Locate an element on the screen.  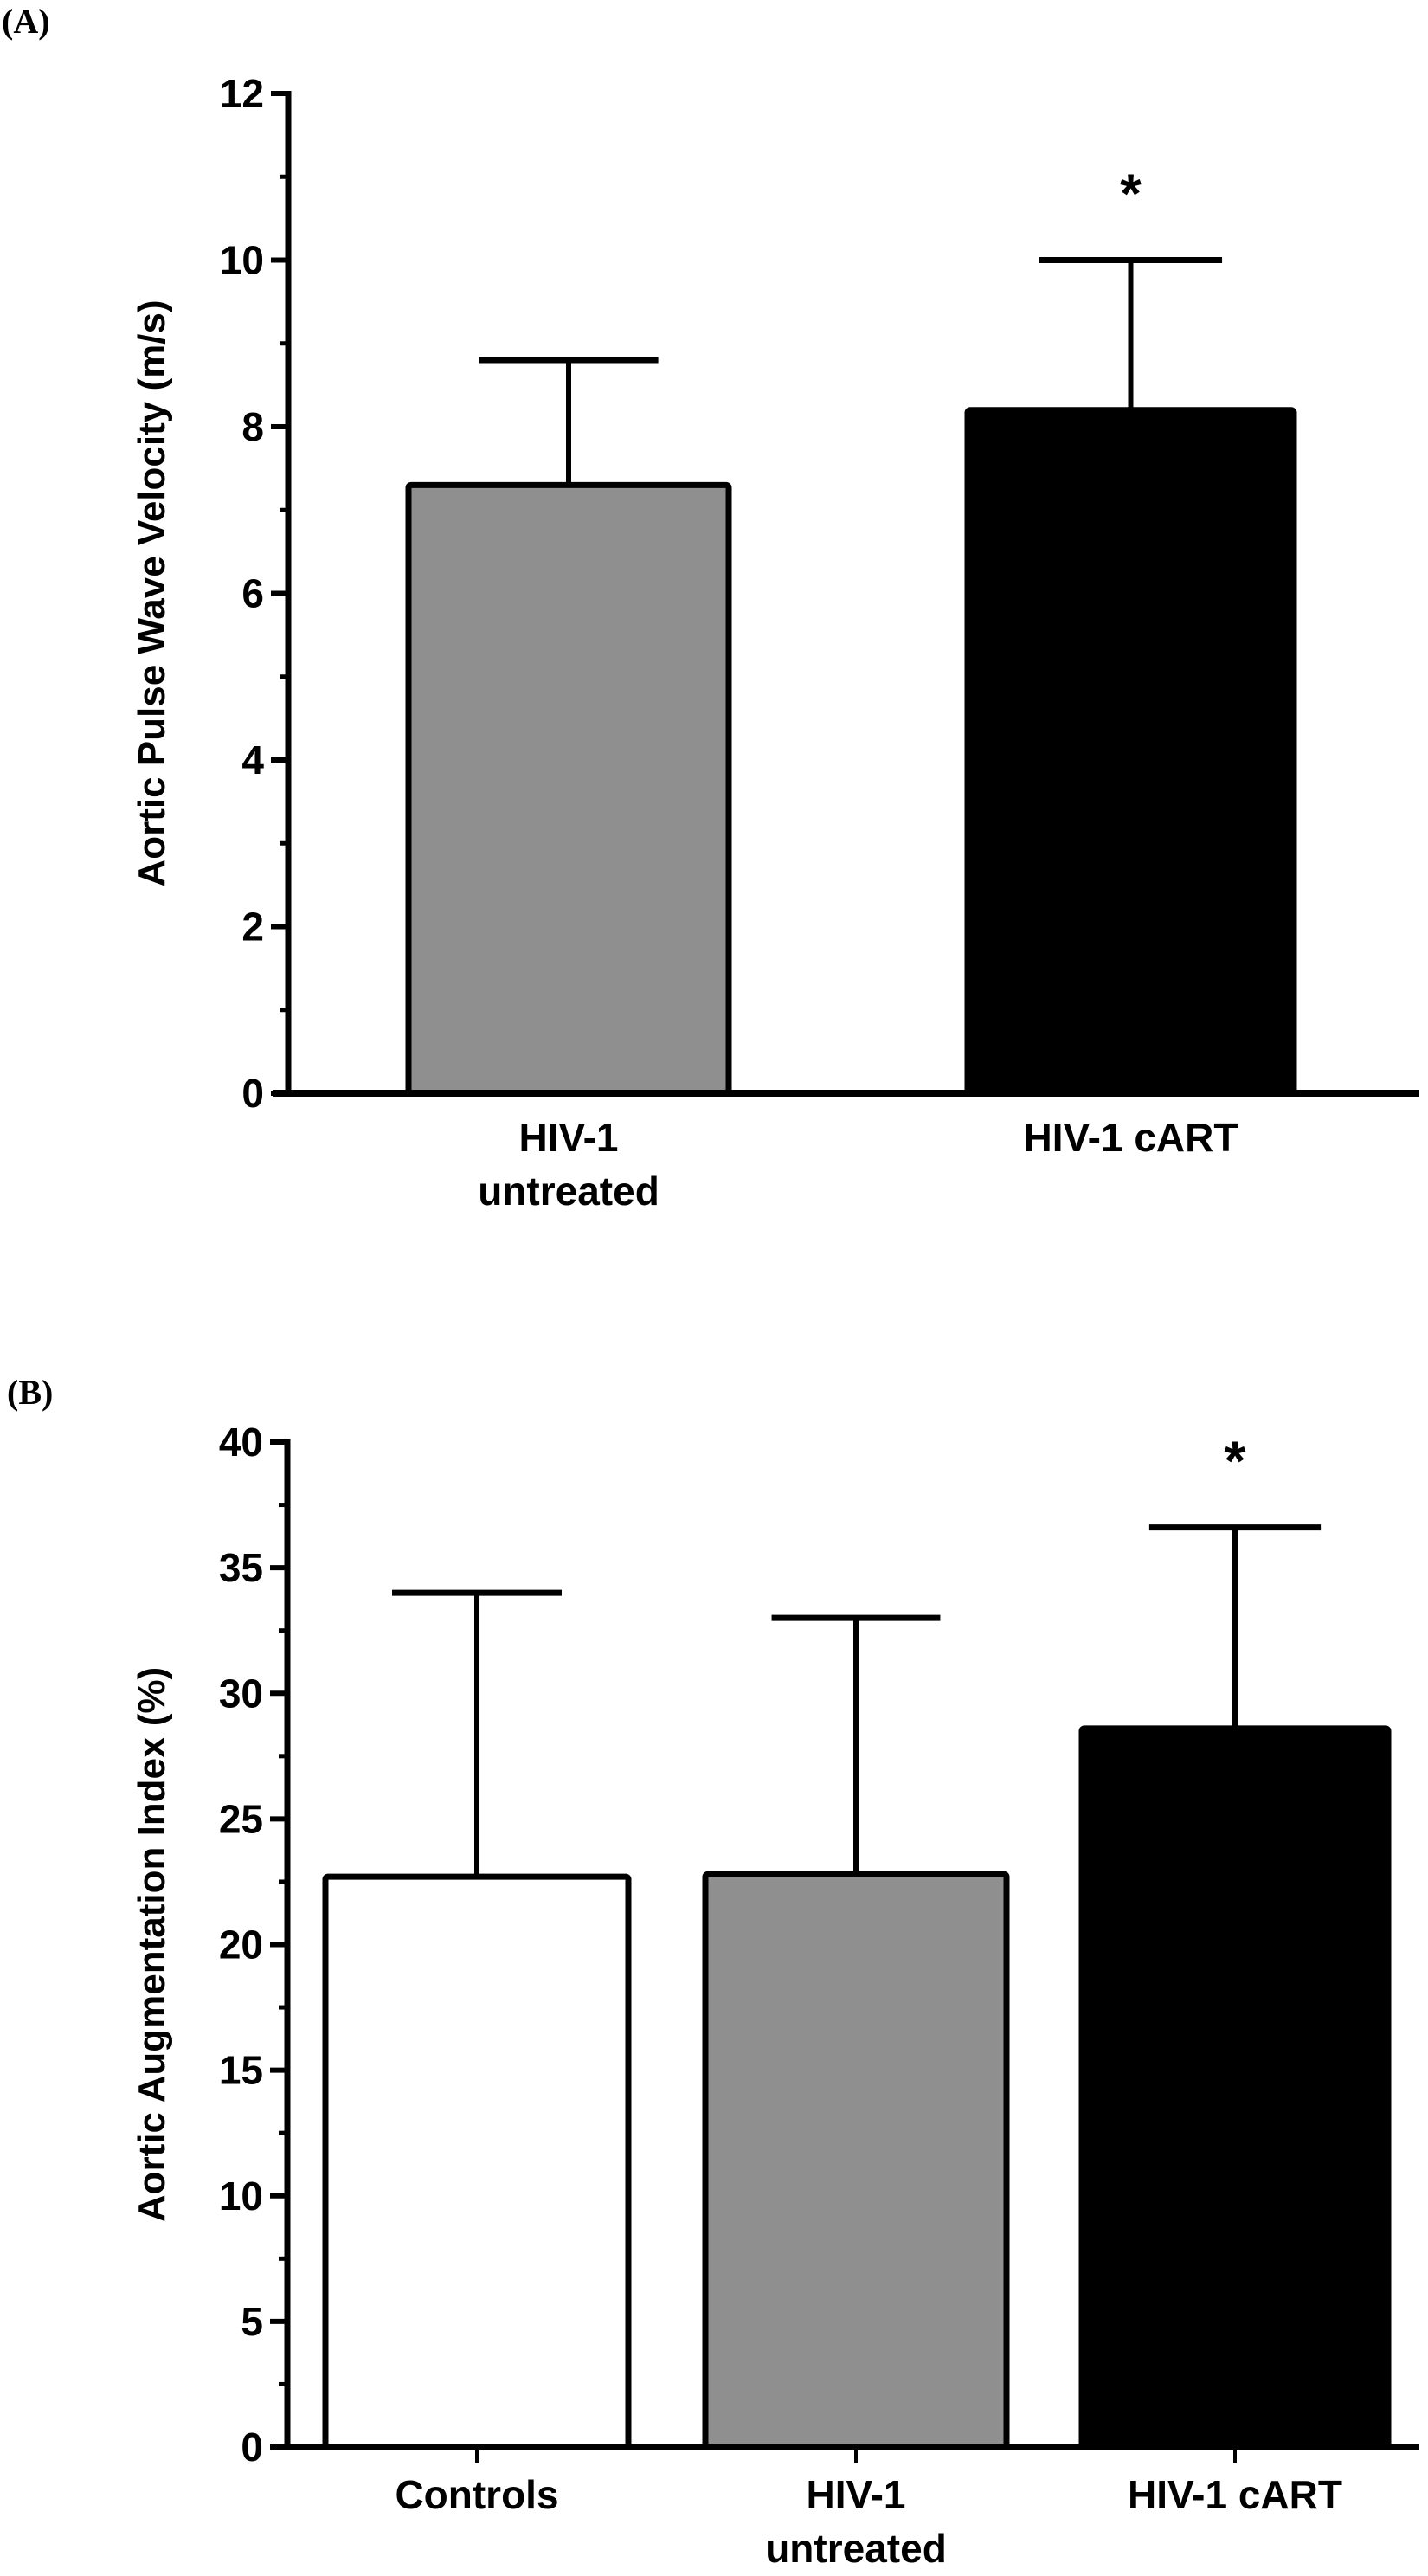
panel-label: (B) is located at coordinates (30, 1392).